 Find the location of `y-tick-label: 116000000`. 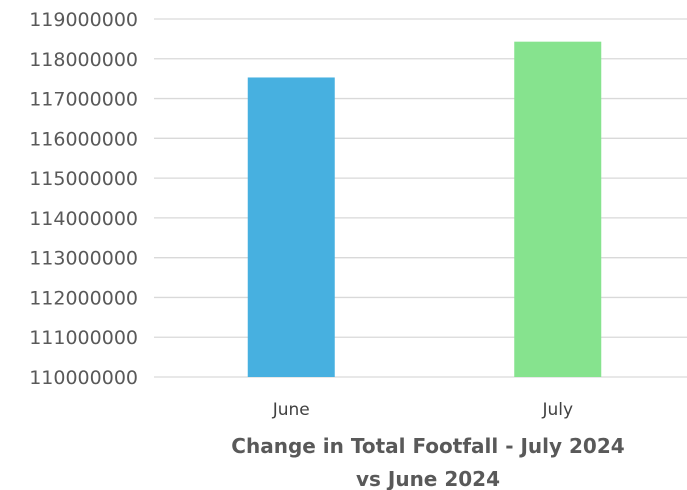

y-tick-label: 116000000 is located at coordinates (83, 139).